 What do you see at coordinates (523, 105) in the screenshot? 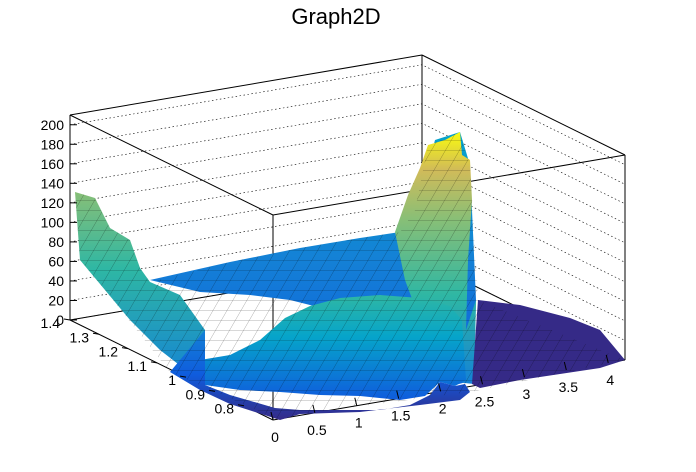
I see `frame-right-top` at bounding box center [523, 105].